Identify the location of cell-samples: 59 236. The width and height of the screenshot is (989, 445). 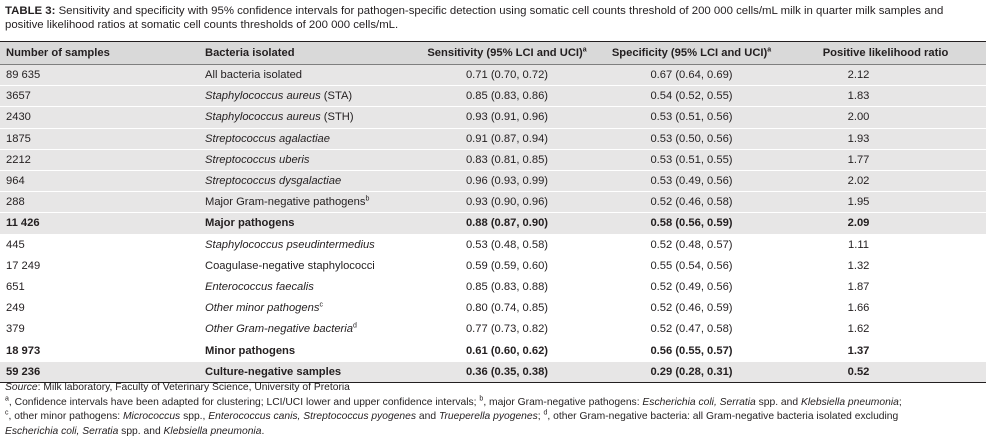
(93, 372).